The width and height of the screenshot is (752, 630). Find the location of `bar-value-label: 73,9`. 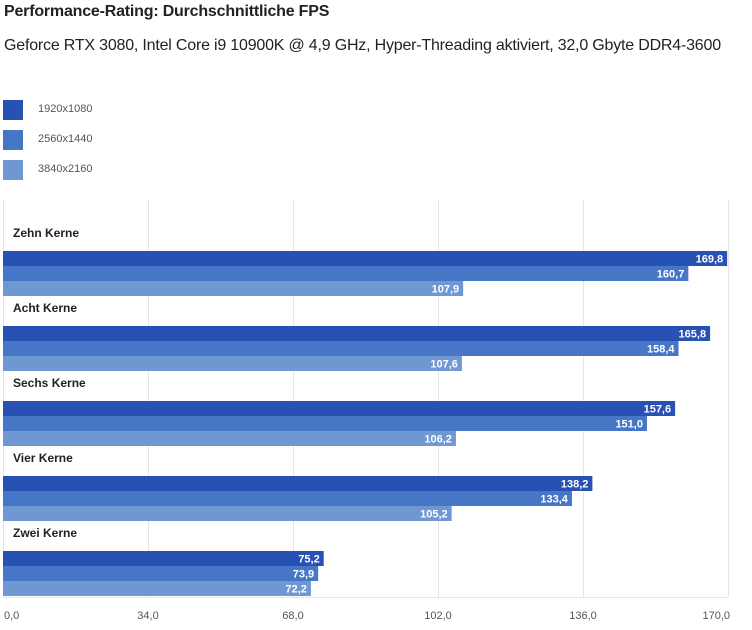

bar-value-label: 73,9 is located at coordinates (303, 575).